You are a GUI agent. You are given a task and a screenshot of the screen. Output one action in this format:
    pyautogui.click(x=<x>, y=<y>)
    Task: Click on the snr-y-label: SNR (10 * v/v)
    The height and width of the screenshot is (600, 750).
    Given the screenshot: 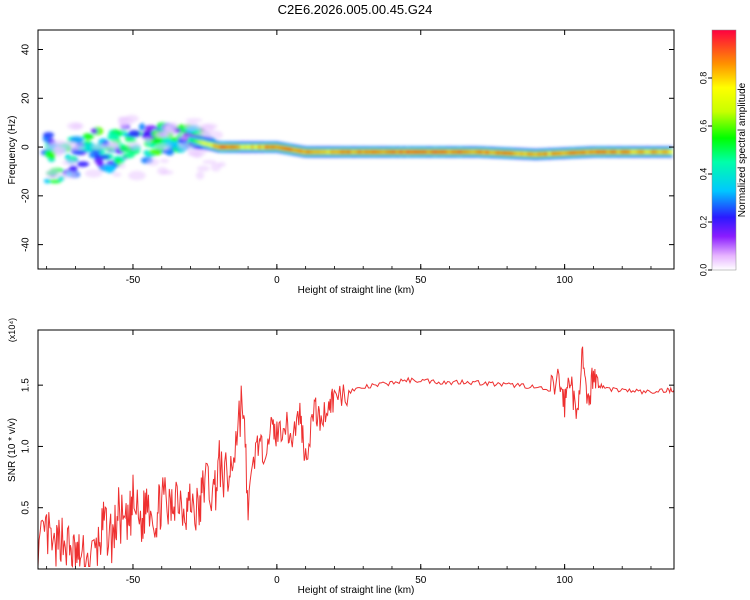 What is the action you would take?
    pyautogui.click(x=12, y=450)
    